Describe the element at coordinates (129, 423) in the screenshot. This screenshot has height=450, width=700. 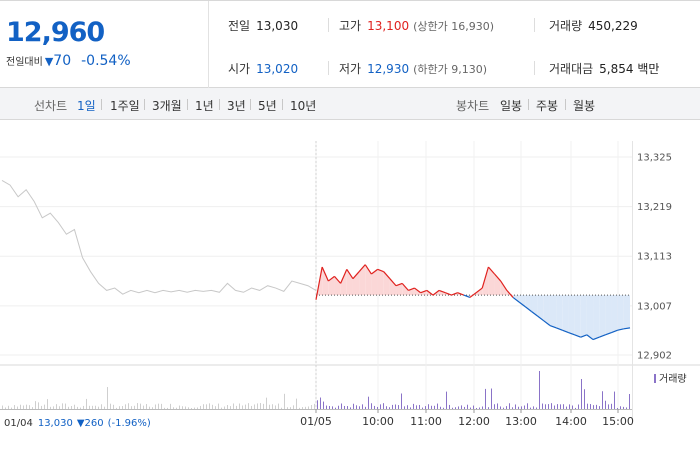
I see `prev-day-change-pct: (-1.96%)` at that location.